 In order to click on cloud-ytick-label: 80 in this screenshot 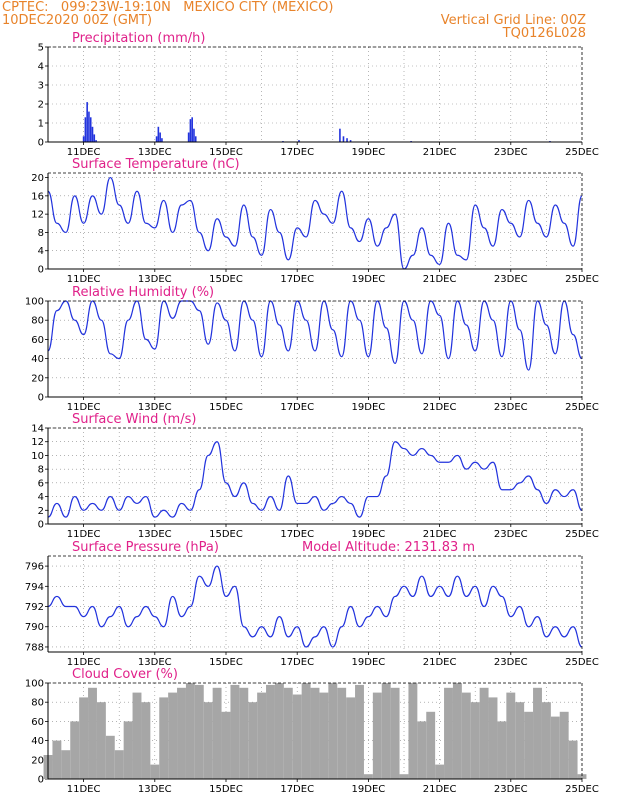, I will do `click(37, 703)`.